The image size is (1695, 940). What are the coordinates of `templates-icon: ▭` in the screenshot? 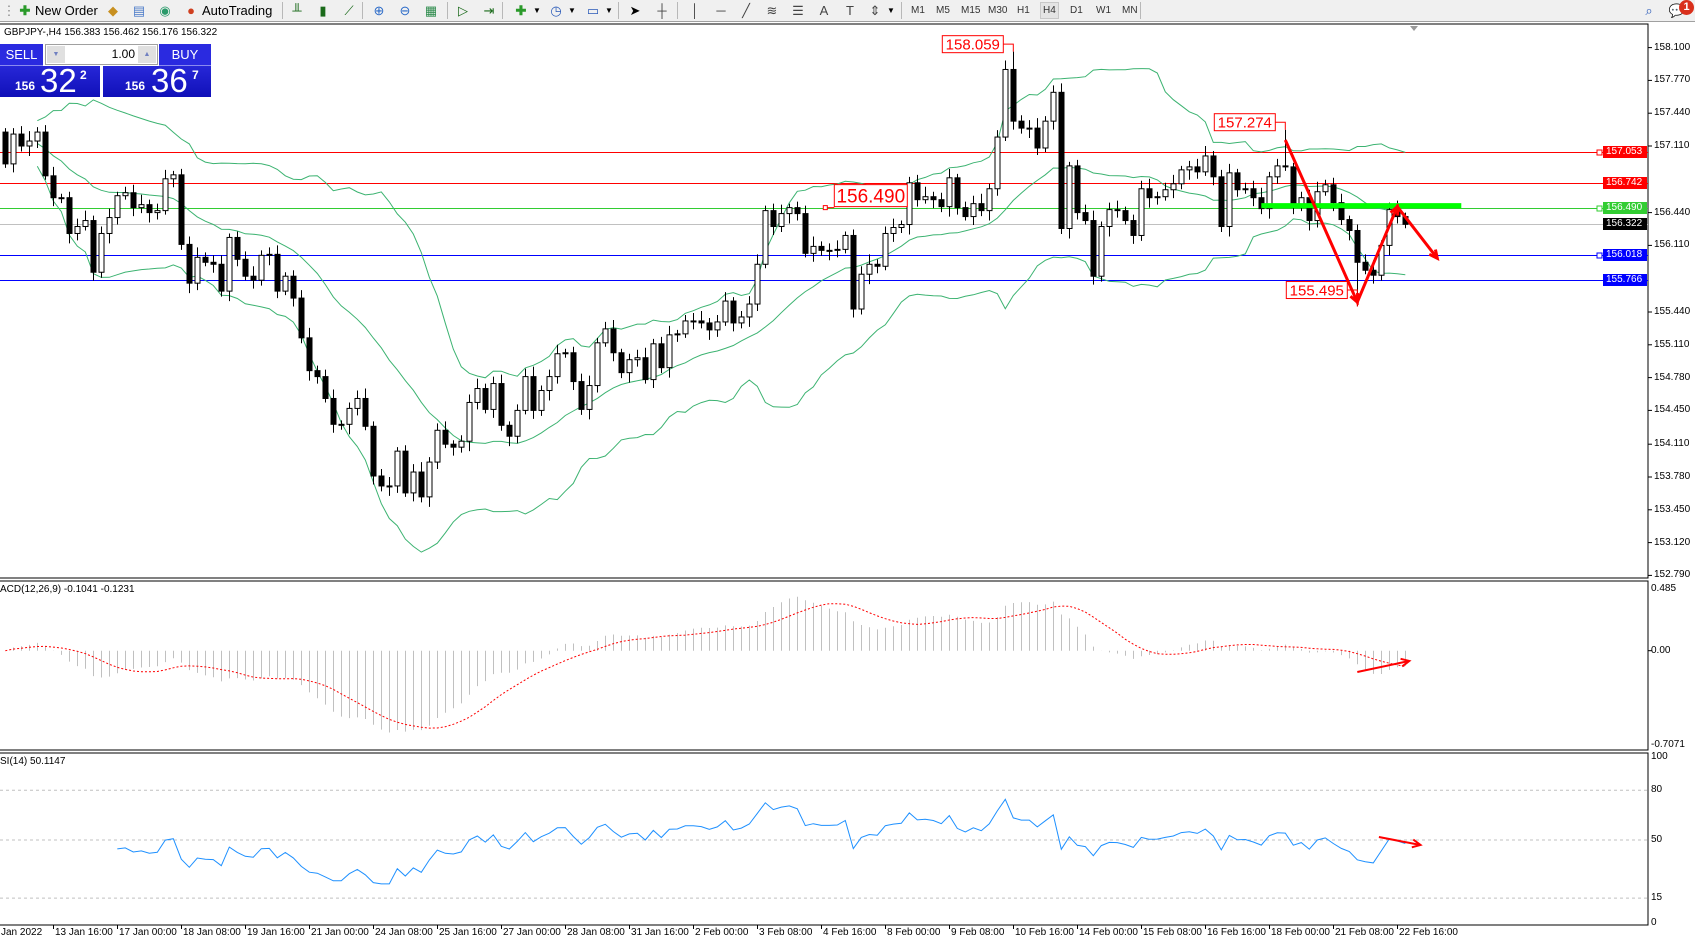 It's located at (593, 10).